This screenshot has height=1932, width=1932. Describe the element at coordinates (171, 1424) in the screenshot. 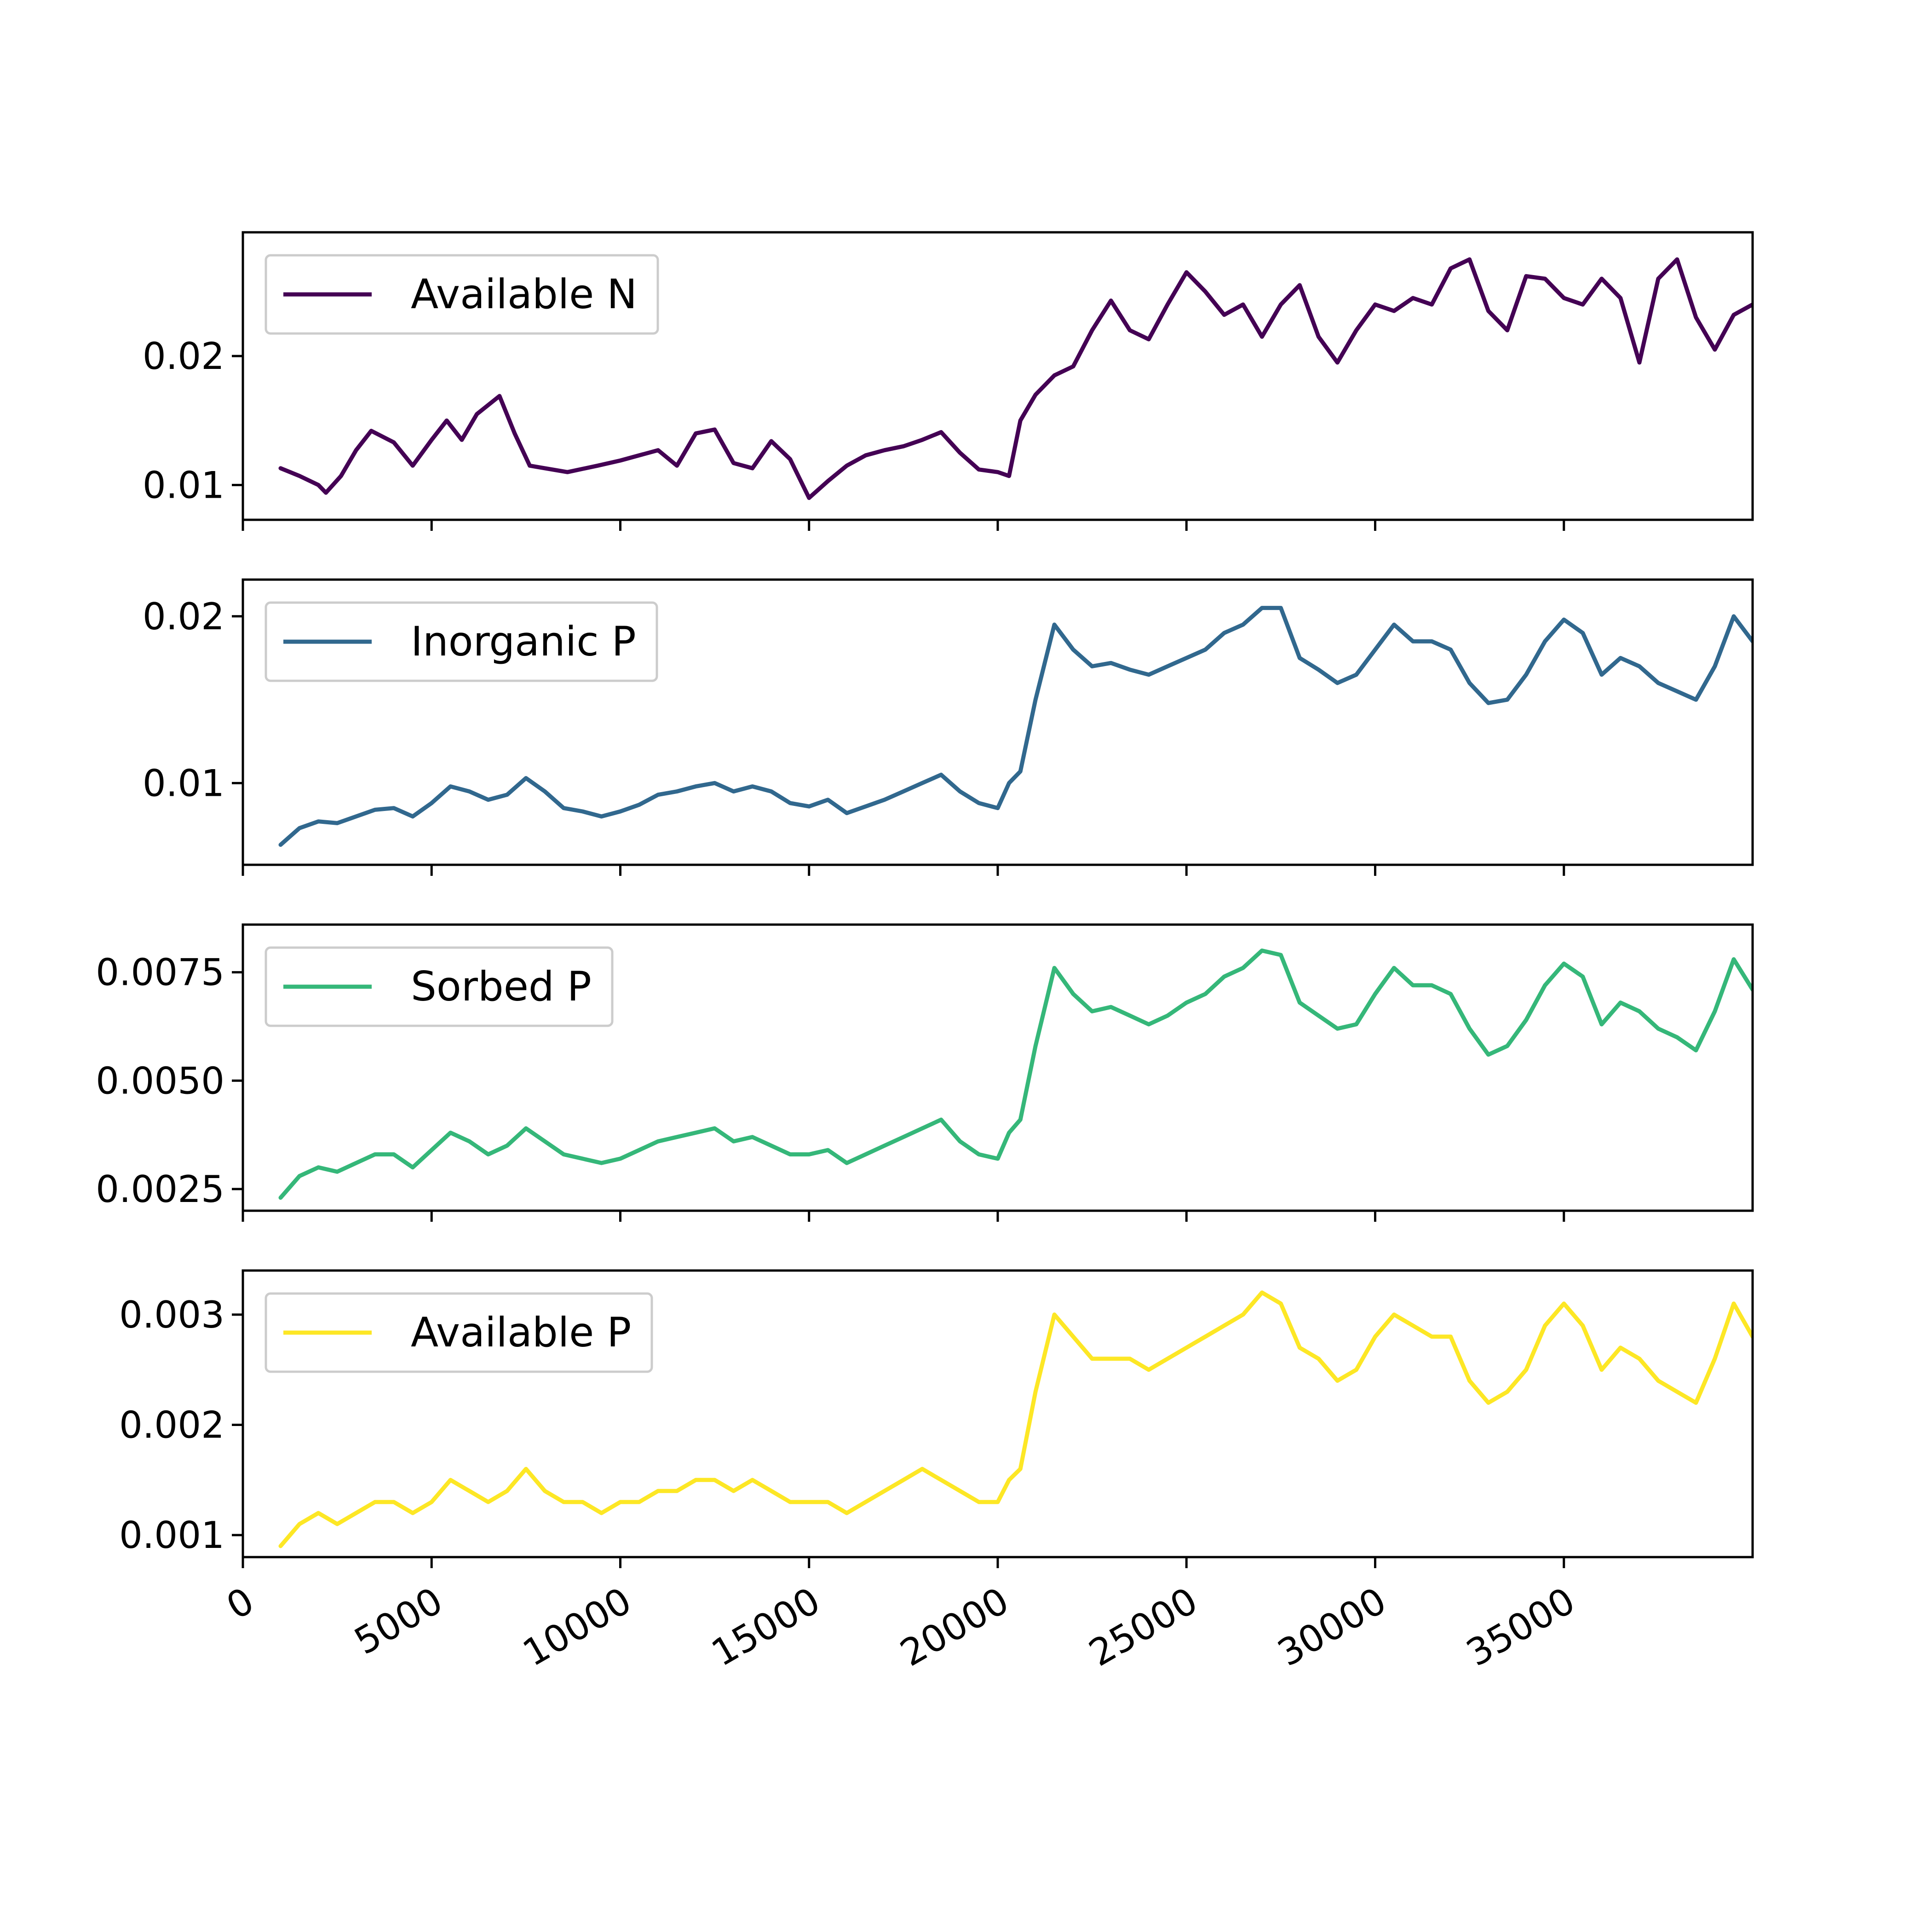

I see `y-tick-label: 0.002` at that location.